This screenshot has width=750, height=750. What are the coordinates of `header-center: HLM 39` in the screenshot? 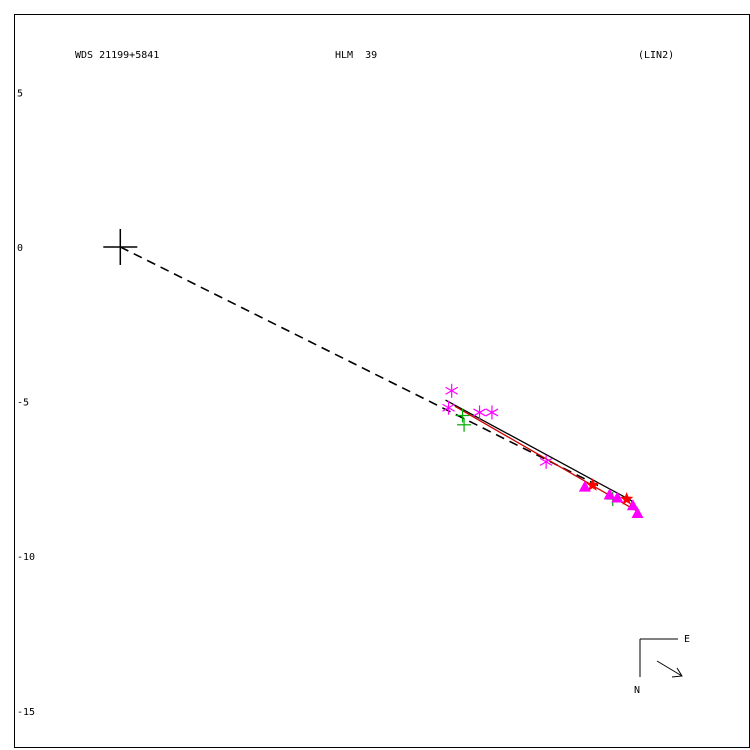 It's located at (356, 55).